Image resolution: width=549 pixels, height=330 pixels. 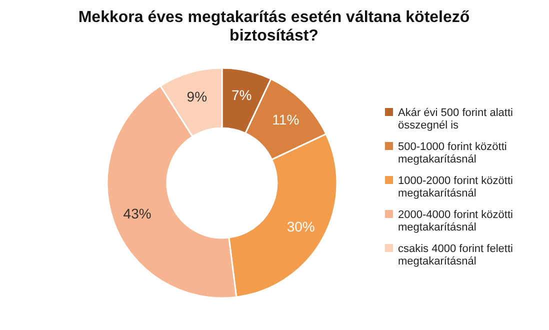 What do you see at coordinates (197, 96) in the screenshot?
I see `data-label: 9%` at bounding box center [197, 96].